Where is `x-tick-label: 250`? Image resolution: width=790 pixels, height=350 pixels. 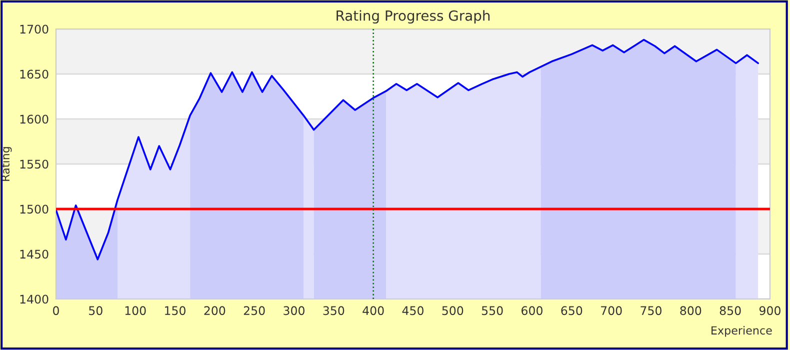 x-tick-label: 250 is located at coordinates (254, 311).